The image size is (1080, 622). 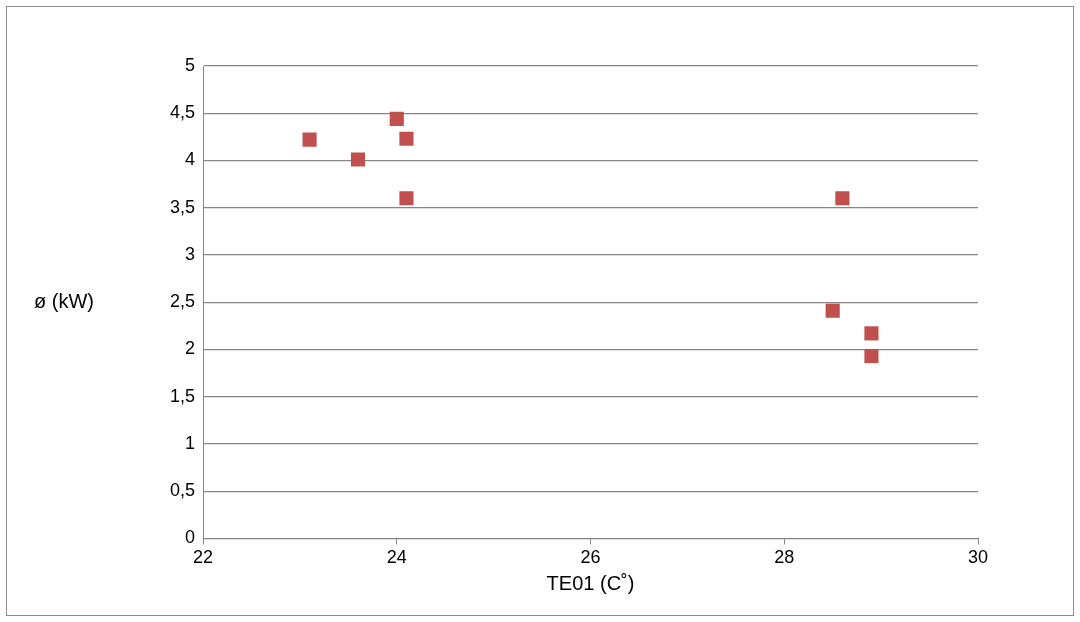 I want to click on x-tick-label: 22, so click(x=203, y=557).